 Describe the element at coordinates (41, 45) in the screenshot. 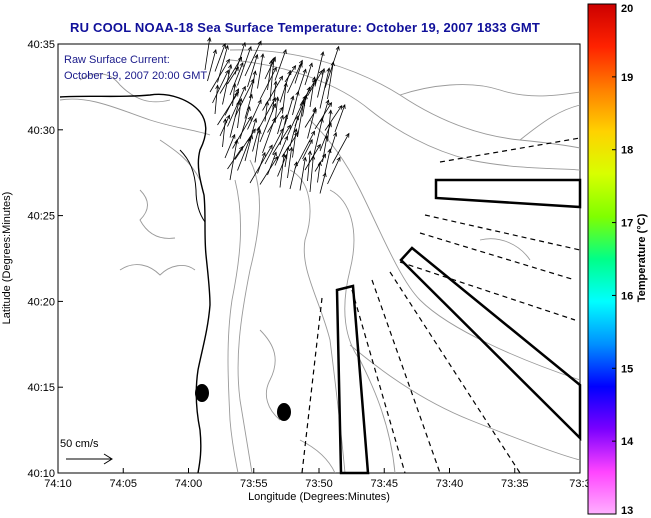

I see `y-tick-label: 40:35` at that location.